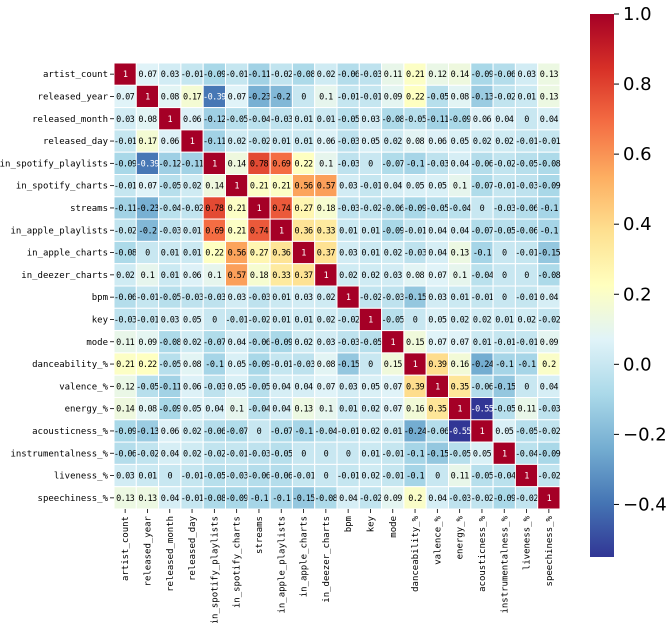 The width and height of the screenshot is (670, 623). I want to click on cell-label: 0.27, so click(304, 209).